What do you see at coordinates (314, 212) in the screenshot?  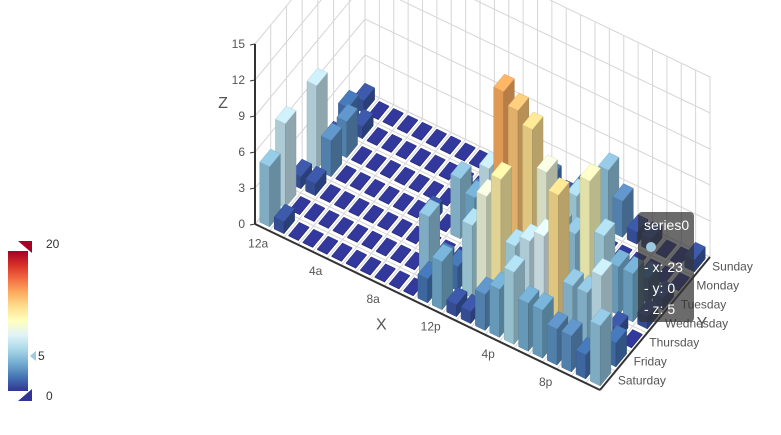 I see `bar-2a-Friday` at bounding box center [314, 212].